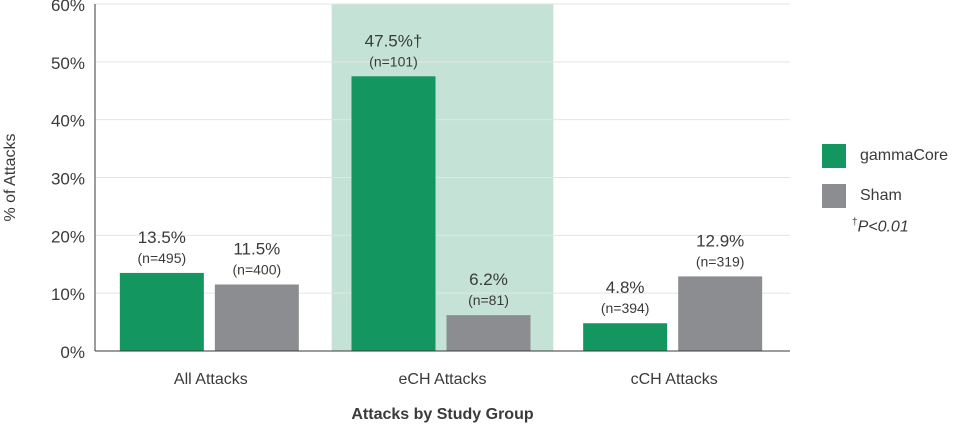  What do you see at coordinates (625, 308) in the screenshot?
I see `bar-n-label: (n=394)` at bounding box center [625, 308].